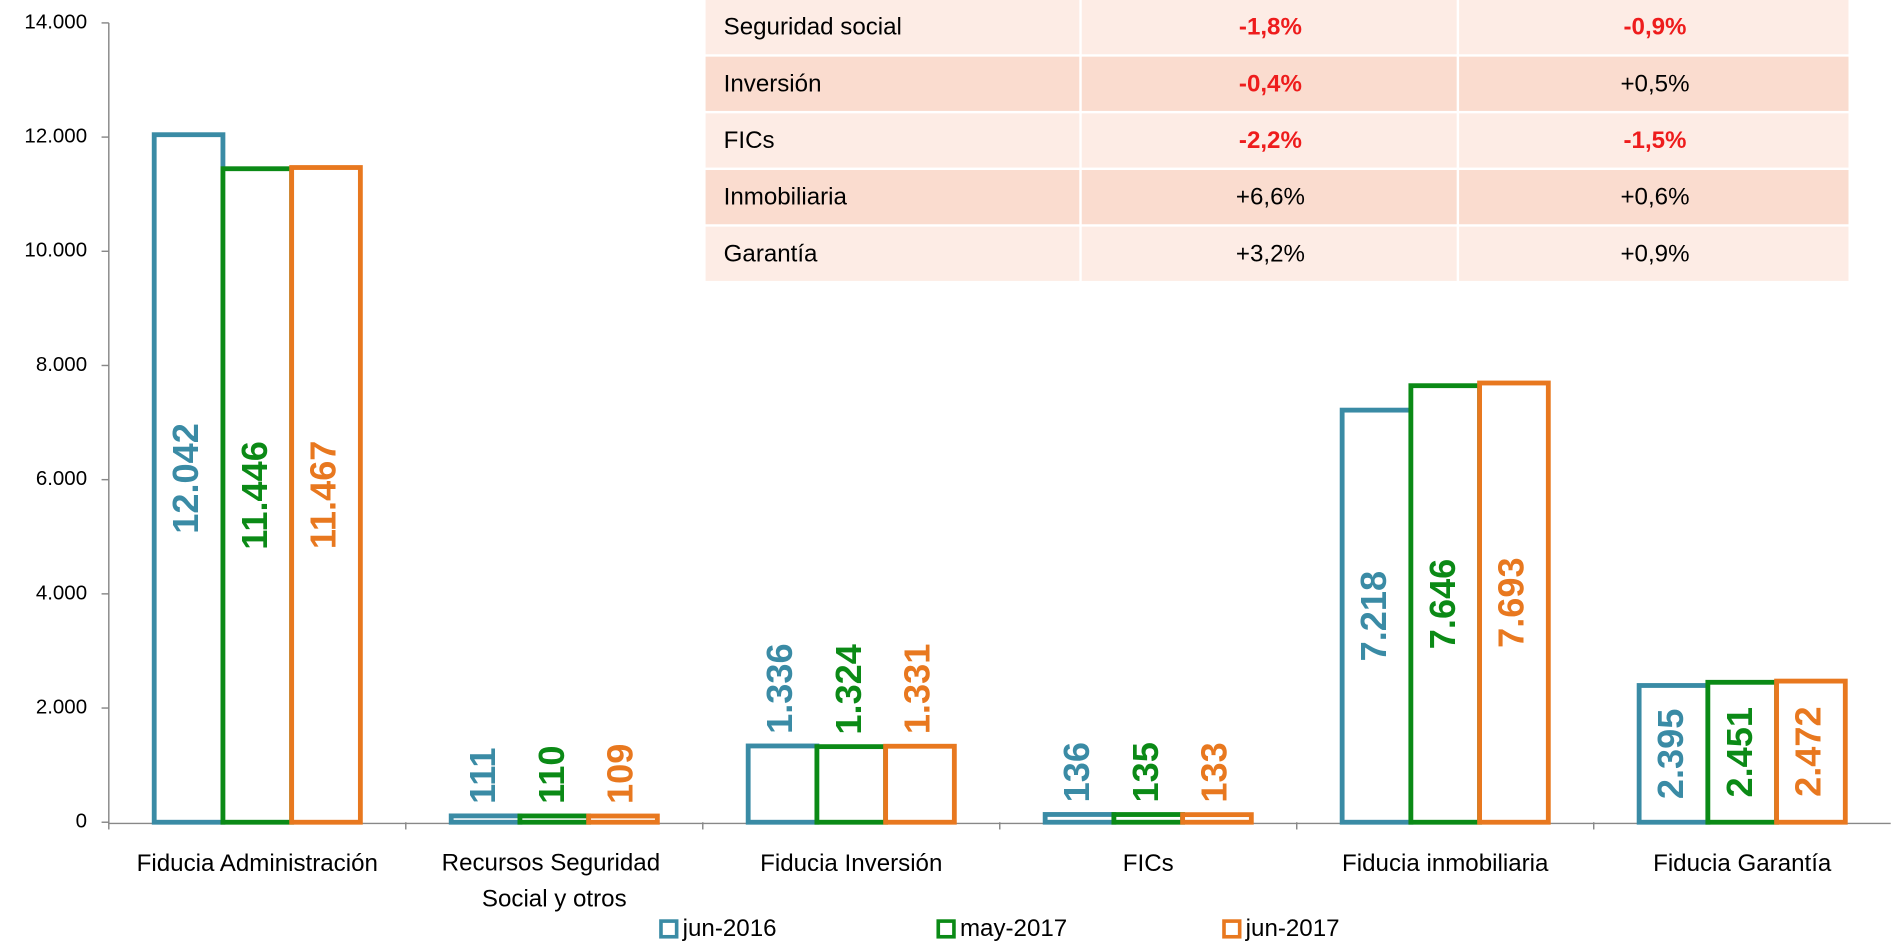  I want to click on x-tick-label: Fiducia Garantía, so click(1742, 863).